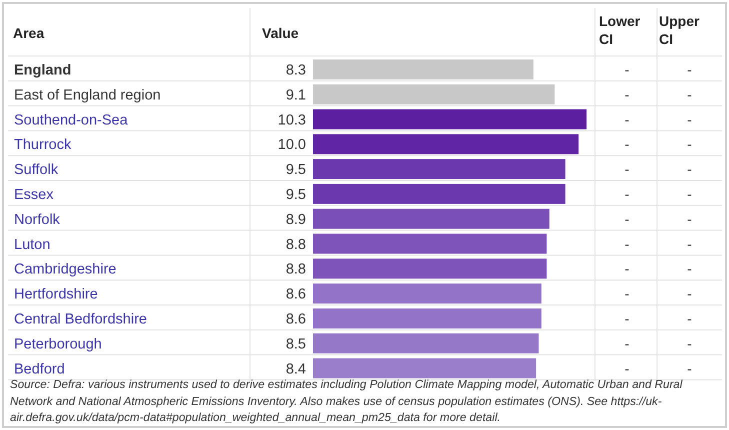 This screenshot has width=729, height=430. What do you see at coordinates (37, 220) in the screenshot?
I see `y-tick-label: Norfolk` at bounding box center [37, 220].